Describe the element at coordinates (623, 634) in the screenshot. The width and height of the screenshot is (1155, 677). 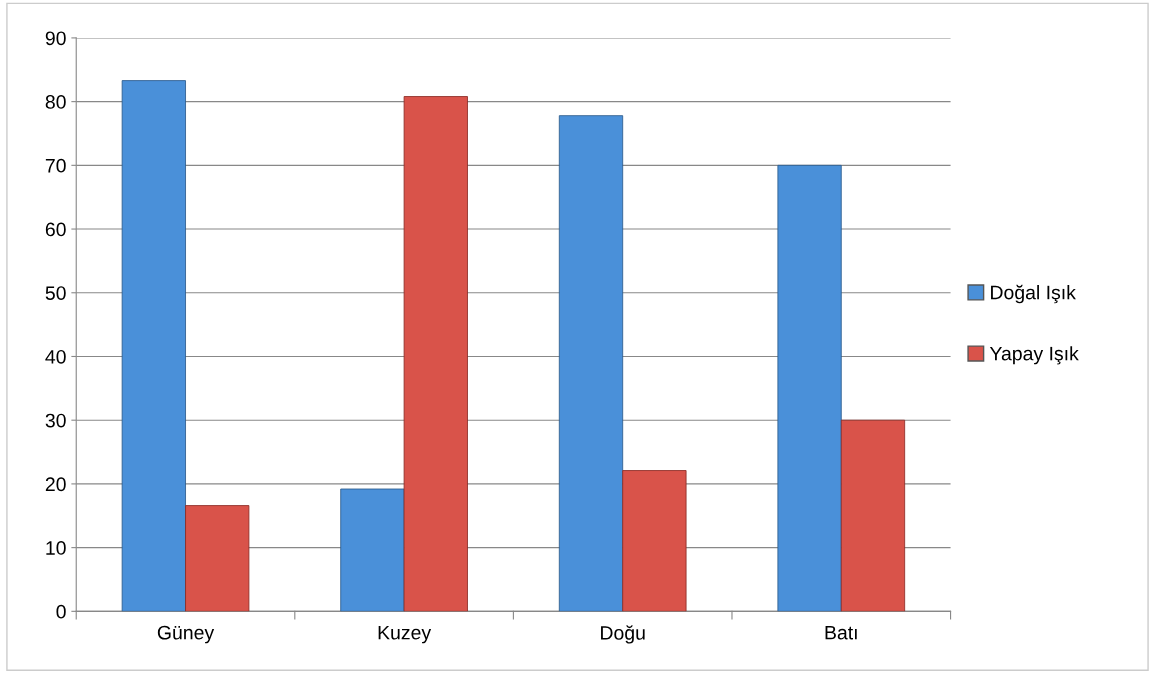
I see `x-tick-label: Doğu` at that location.